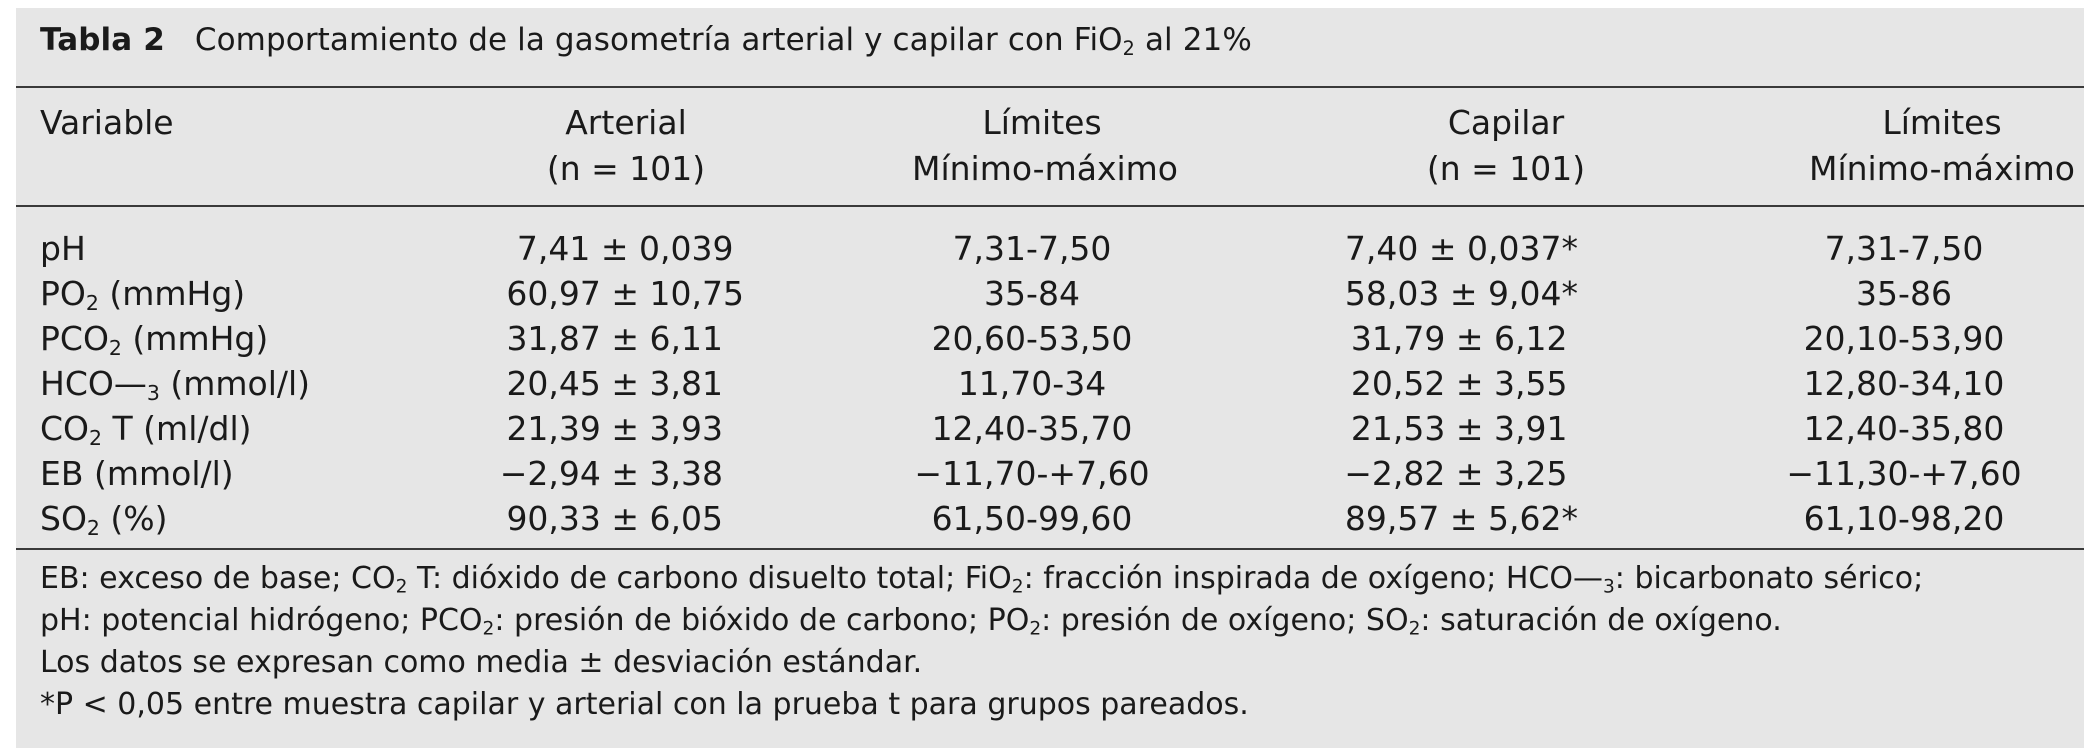 The image size is (2100, 754). I want to click on limits-arterial-cell: 20,60-53,50, so click(1032, 338).